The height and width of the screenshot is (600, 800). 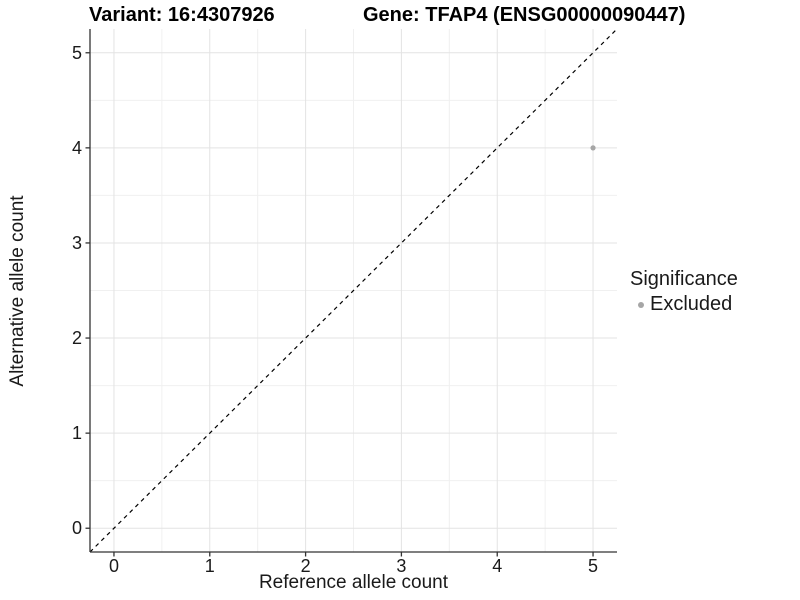 What do you see at coordinates (641, 304) in the screenshot?
I see `legend-point-icon` at bounding box center [641, 304].